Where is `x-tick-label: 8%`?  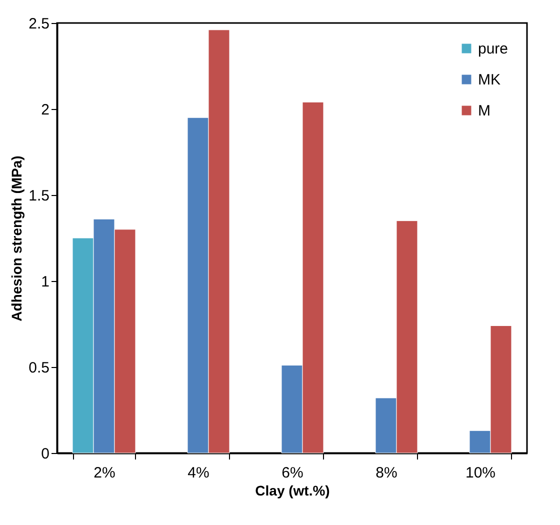
x-tick-label: 8% is located at coordinates (387, 473).